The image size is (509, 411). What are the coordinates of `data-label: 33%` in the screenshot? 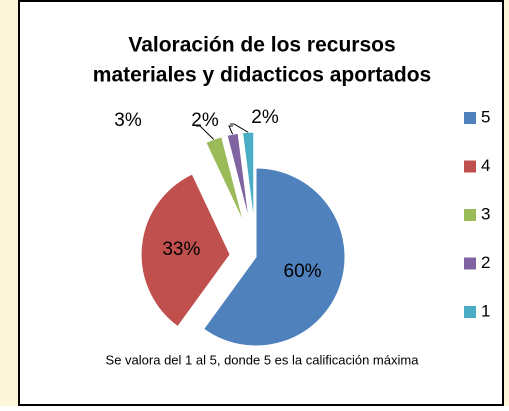 It's located at (181, 249).